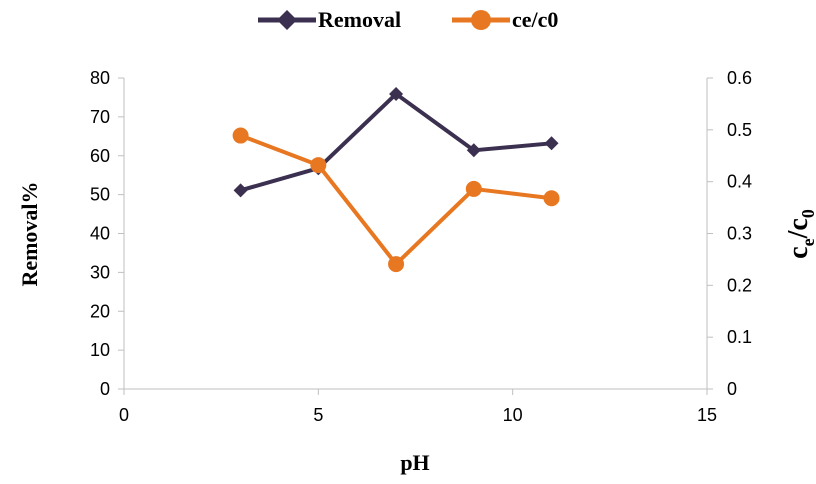 The image size is (816, 484). What do you see at coordinates (535, 19) in the screenshot?
I see `legend-label-ce-c0: ce/c0` at bounding box center [535, 19].